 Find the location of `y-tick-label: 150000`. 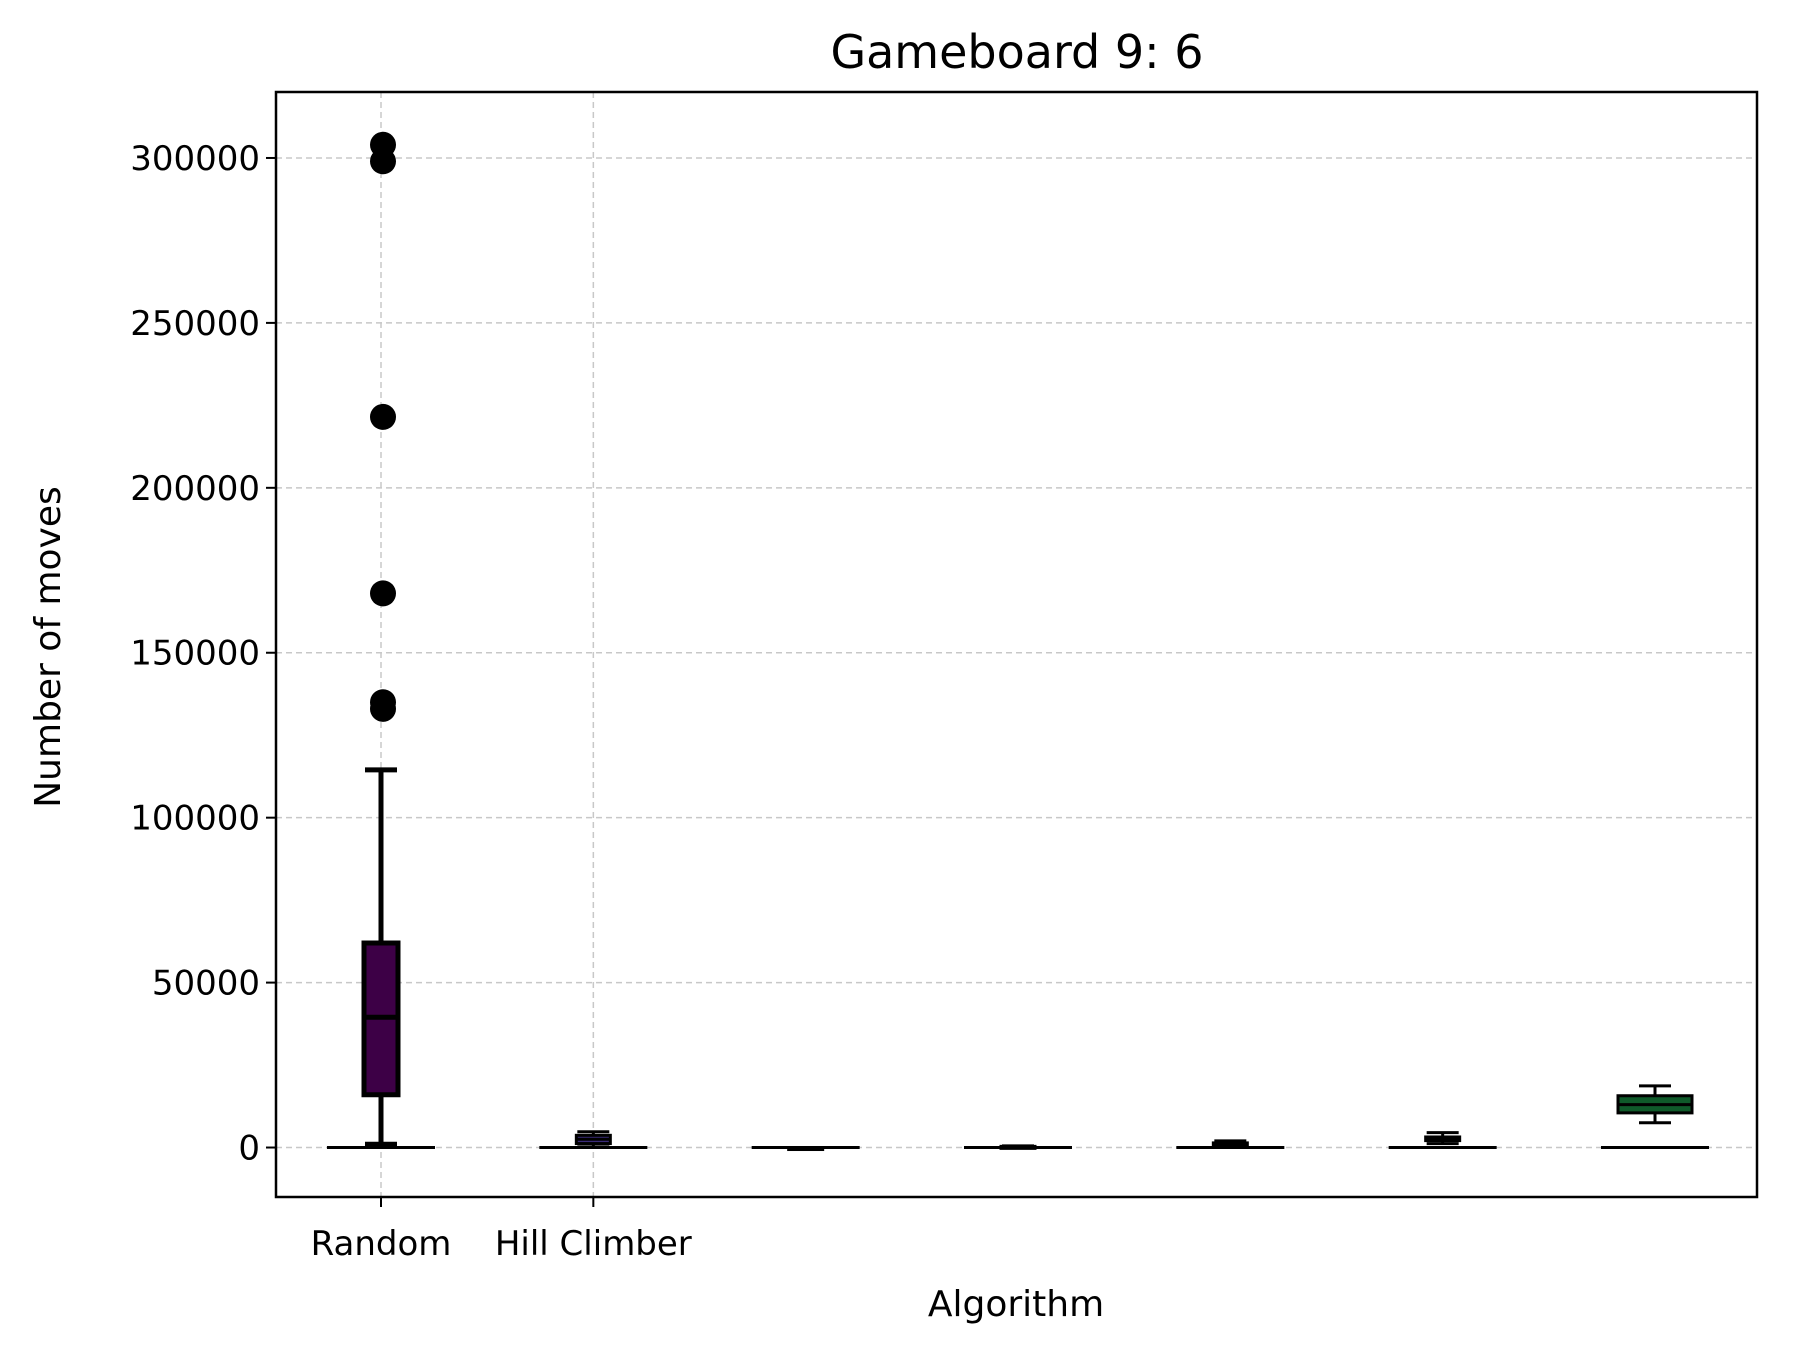

y-tick-label: 150000 is located at coordinates (195, 654).